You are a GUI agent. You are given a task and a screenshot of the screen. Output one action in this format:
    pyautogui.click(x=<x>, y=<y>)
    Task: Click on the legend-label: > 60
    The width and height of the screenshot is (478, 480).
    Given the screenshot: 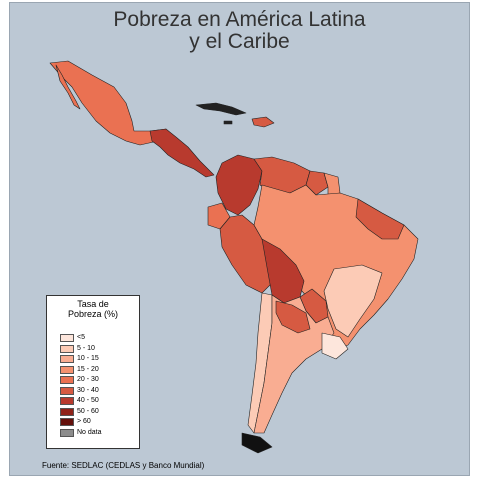 What is the action you would take?
    pyautogui.click(x=84, y=421)
    